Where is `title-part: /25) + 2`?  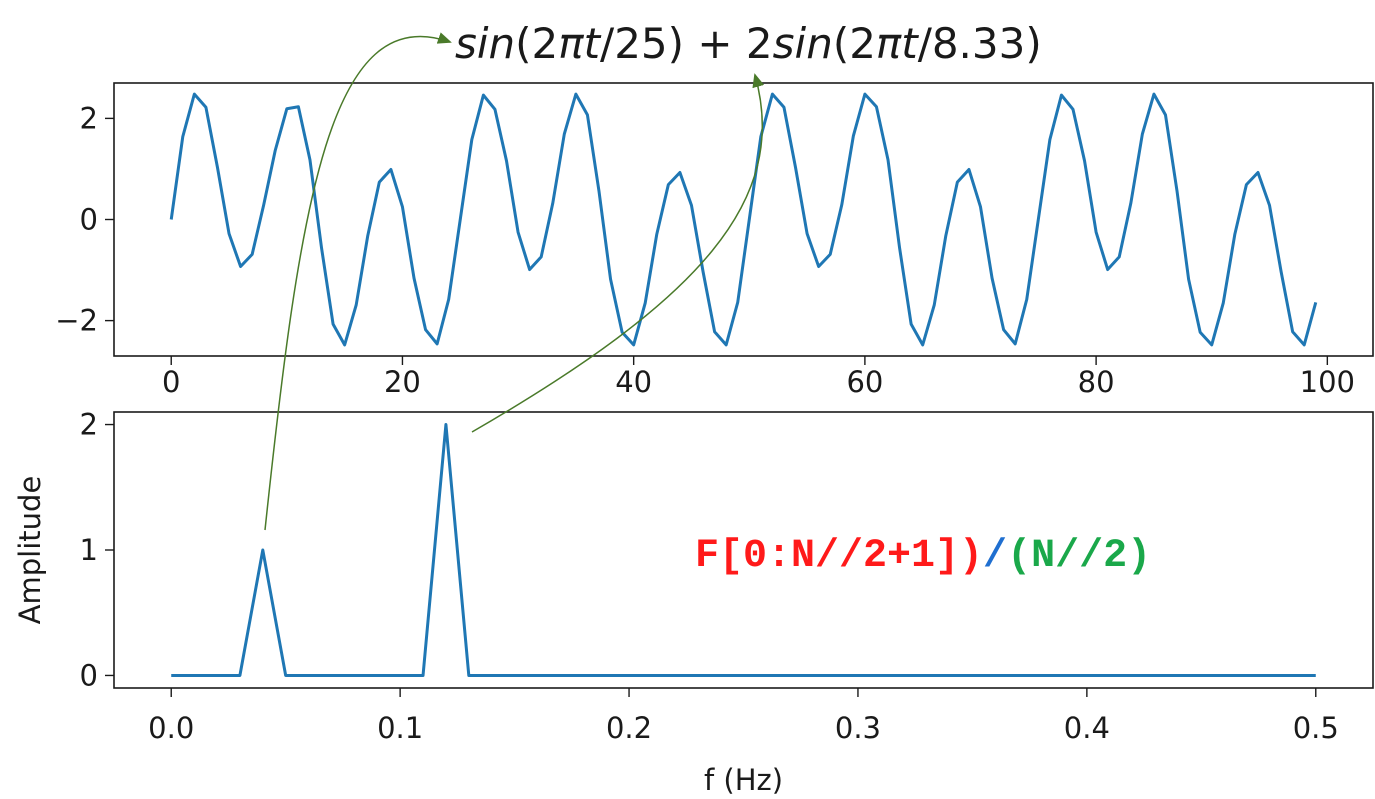 title-part: /25) + 2 is located at coordinates (686, 43).